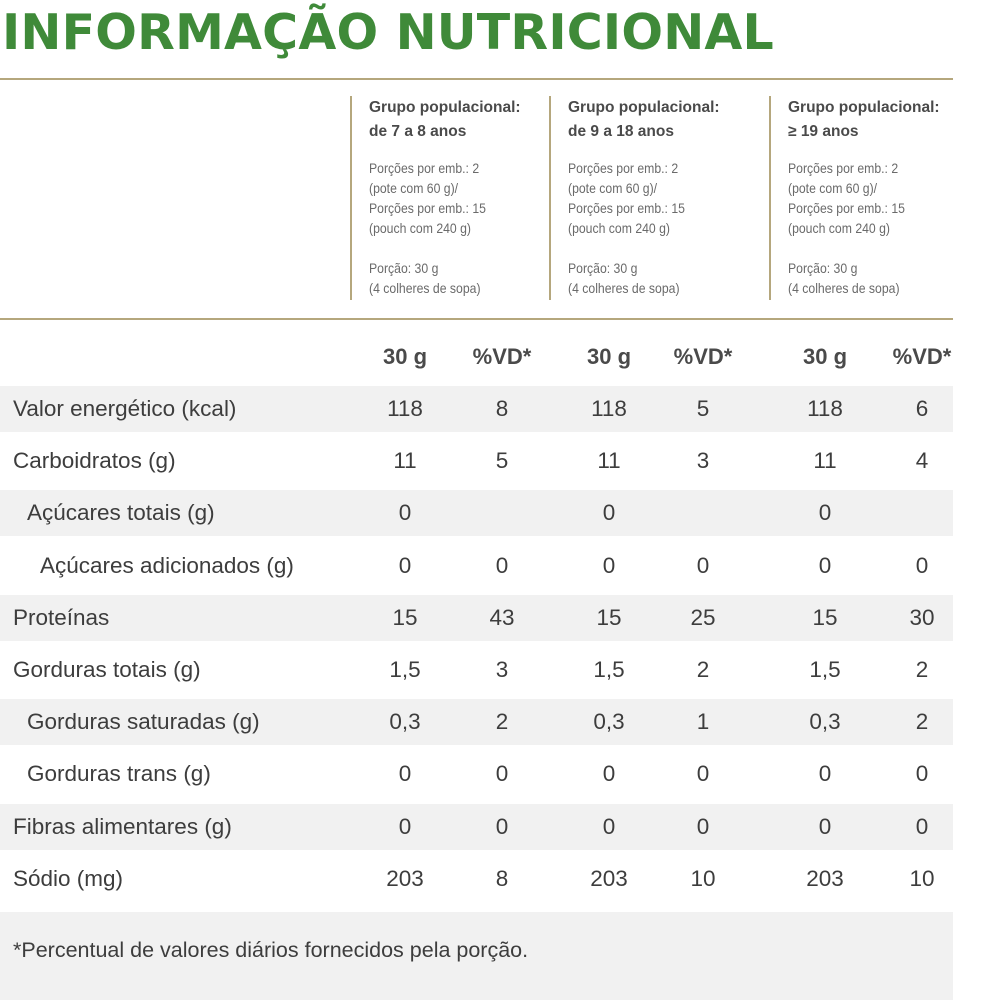  What do you see at coordinates (476, 879) in the screenshot?
I see `table-row: Sódio (mg) 203 8 203 10 203 10` at bounding box center [476, 879].